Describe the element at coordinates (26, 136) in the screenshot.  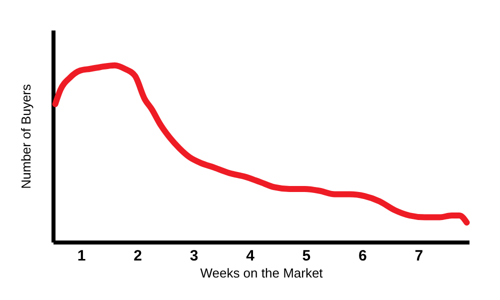
I see `y-axis-title: Number of Buyers` at that location.